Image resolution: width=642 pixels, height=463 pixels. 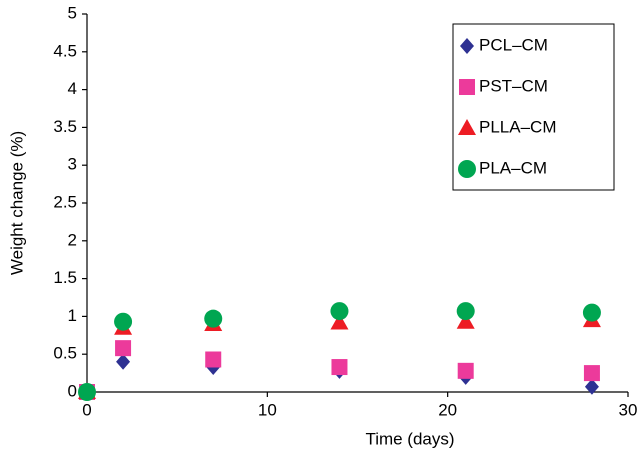 What do you see at coordinates (65, 353) in the screenshot?
I see `y-tick-label: 0.5` at bounding box center [65, 353].